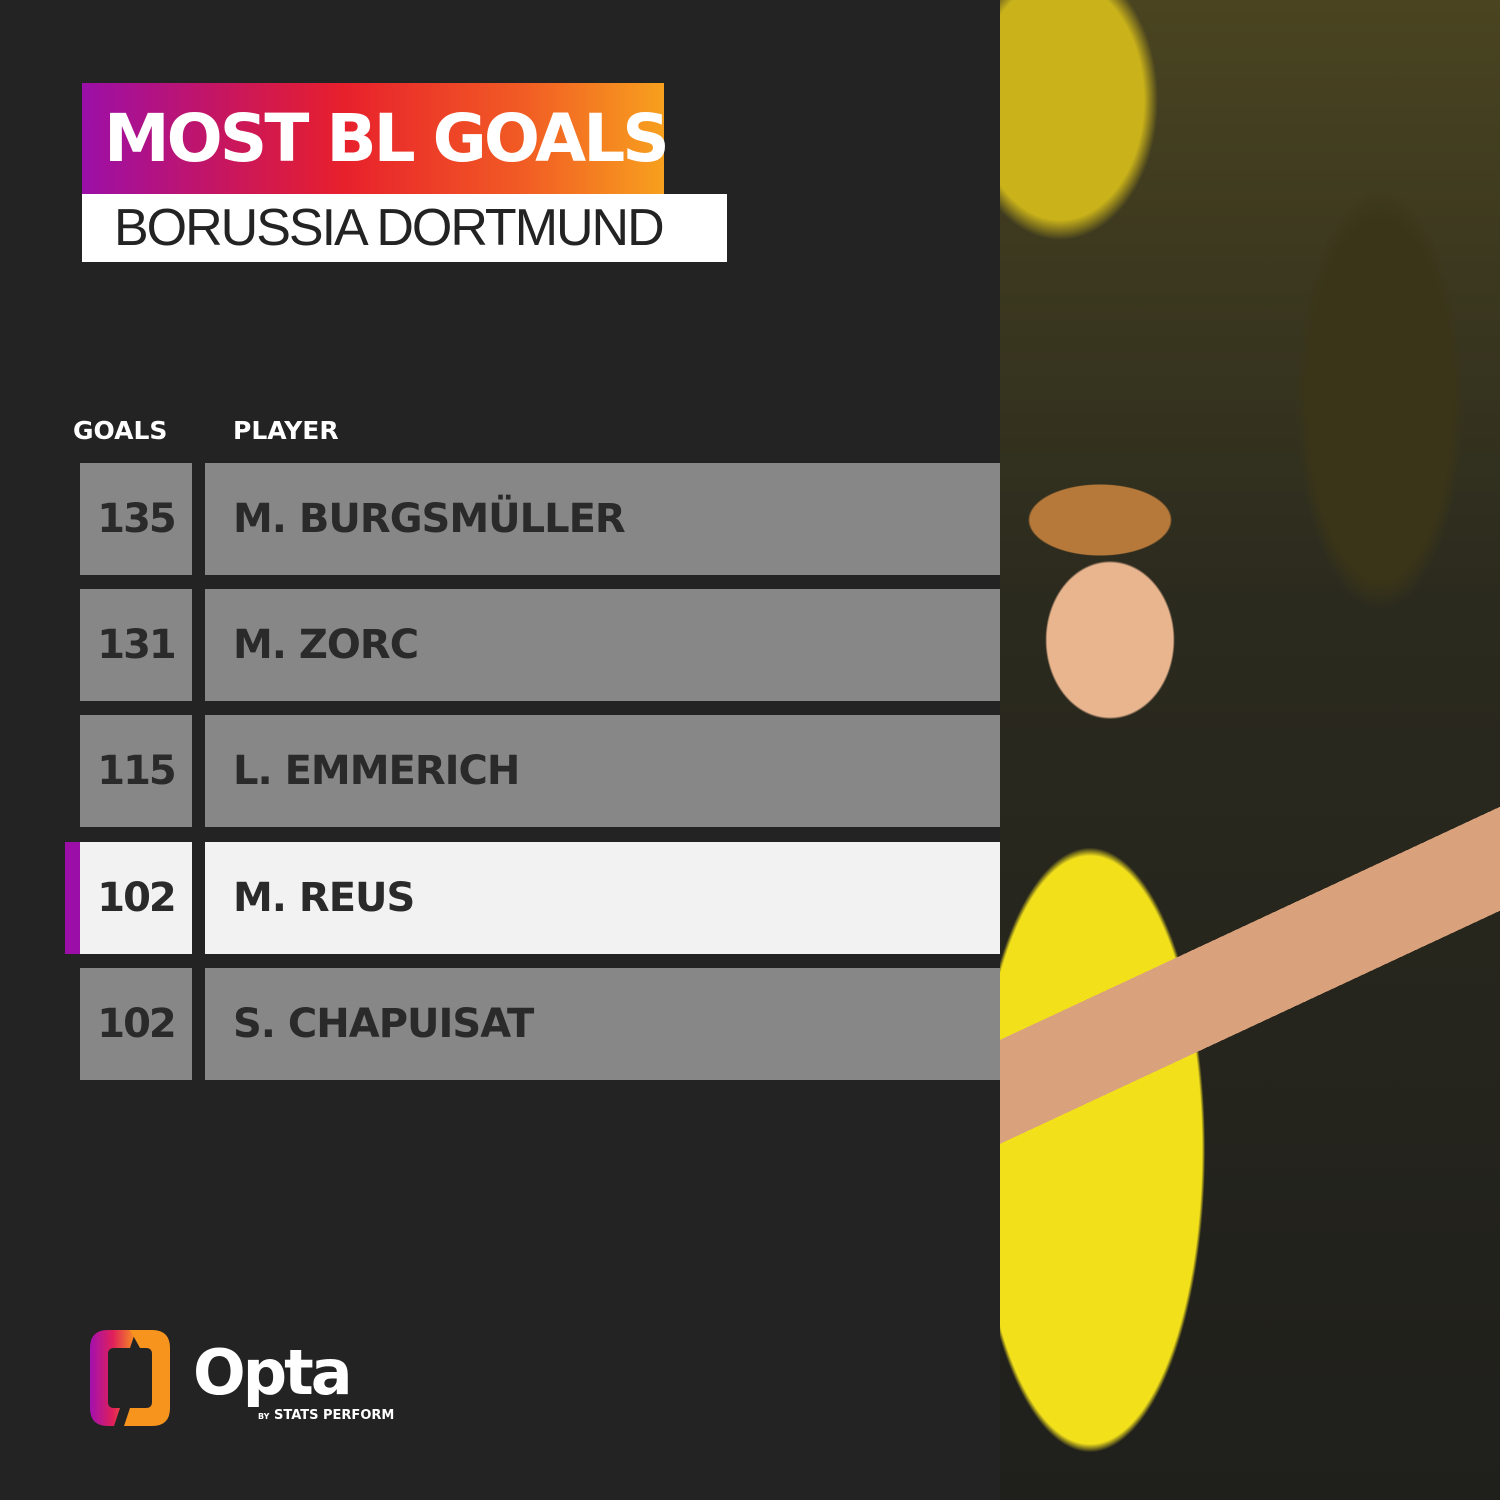  I want to click on player-cell: M. BURGSMÜLLER, so click(602, 519).